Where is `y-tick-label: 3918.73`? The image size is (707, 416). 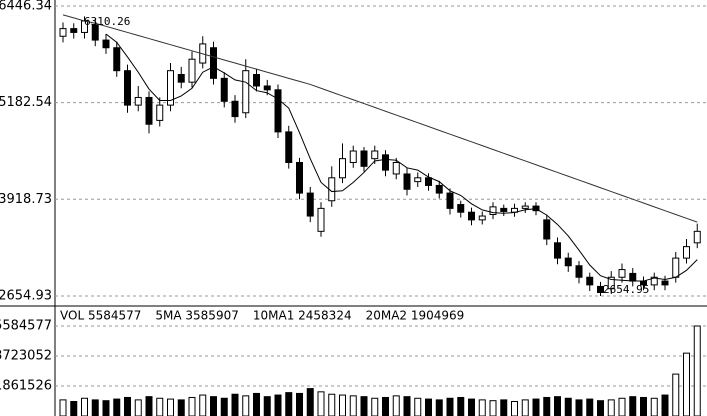
y-tick-label: 3918.73 is located at coordinates (26, 199).